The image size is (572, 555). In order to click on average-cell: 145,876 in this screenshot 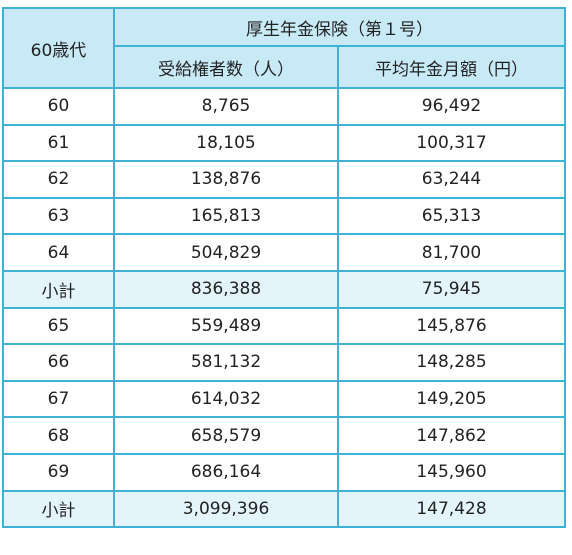, I will do `click(451, 326)`.